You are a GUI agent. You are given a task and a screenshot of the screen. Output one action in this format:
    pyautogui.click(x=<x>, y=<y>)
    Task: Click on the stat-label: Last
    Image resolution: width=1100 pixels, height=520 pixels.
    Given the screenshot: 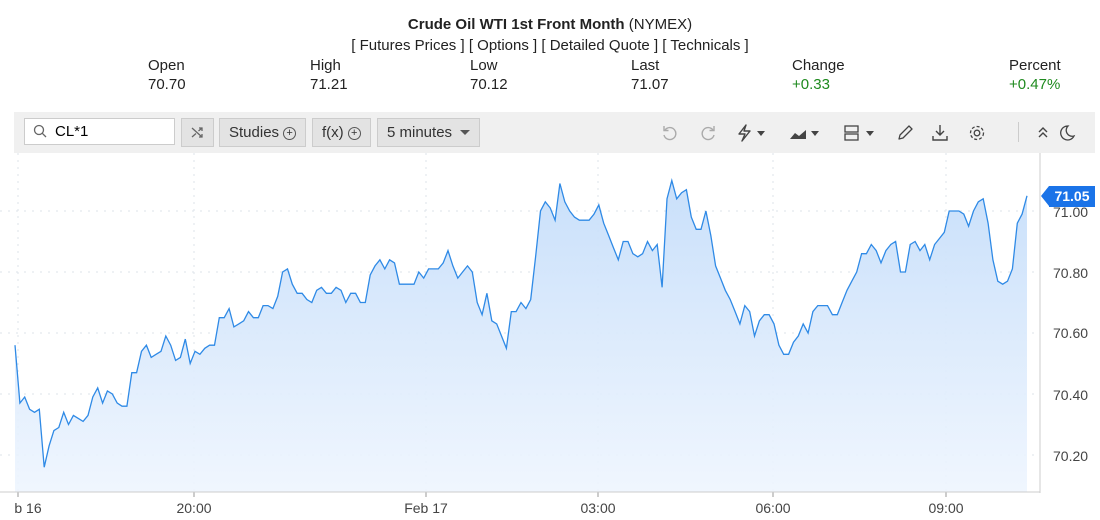 What is the action you would take?
    pyautogui.click(x=645, y=65)
    